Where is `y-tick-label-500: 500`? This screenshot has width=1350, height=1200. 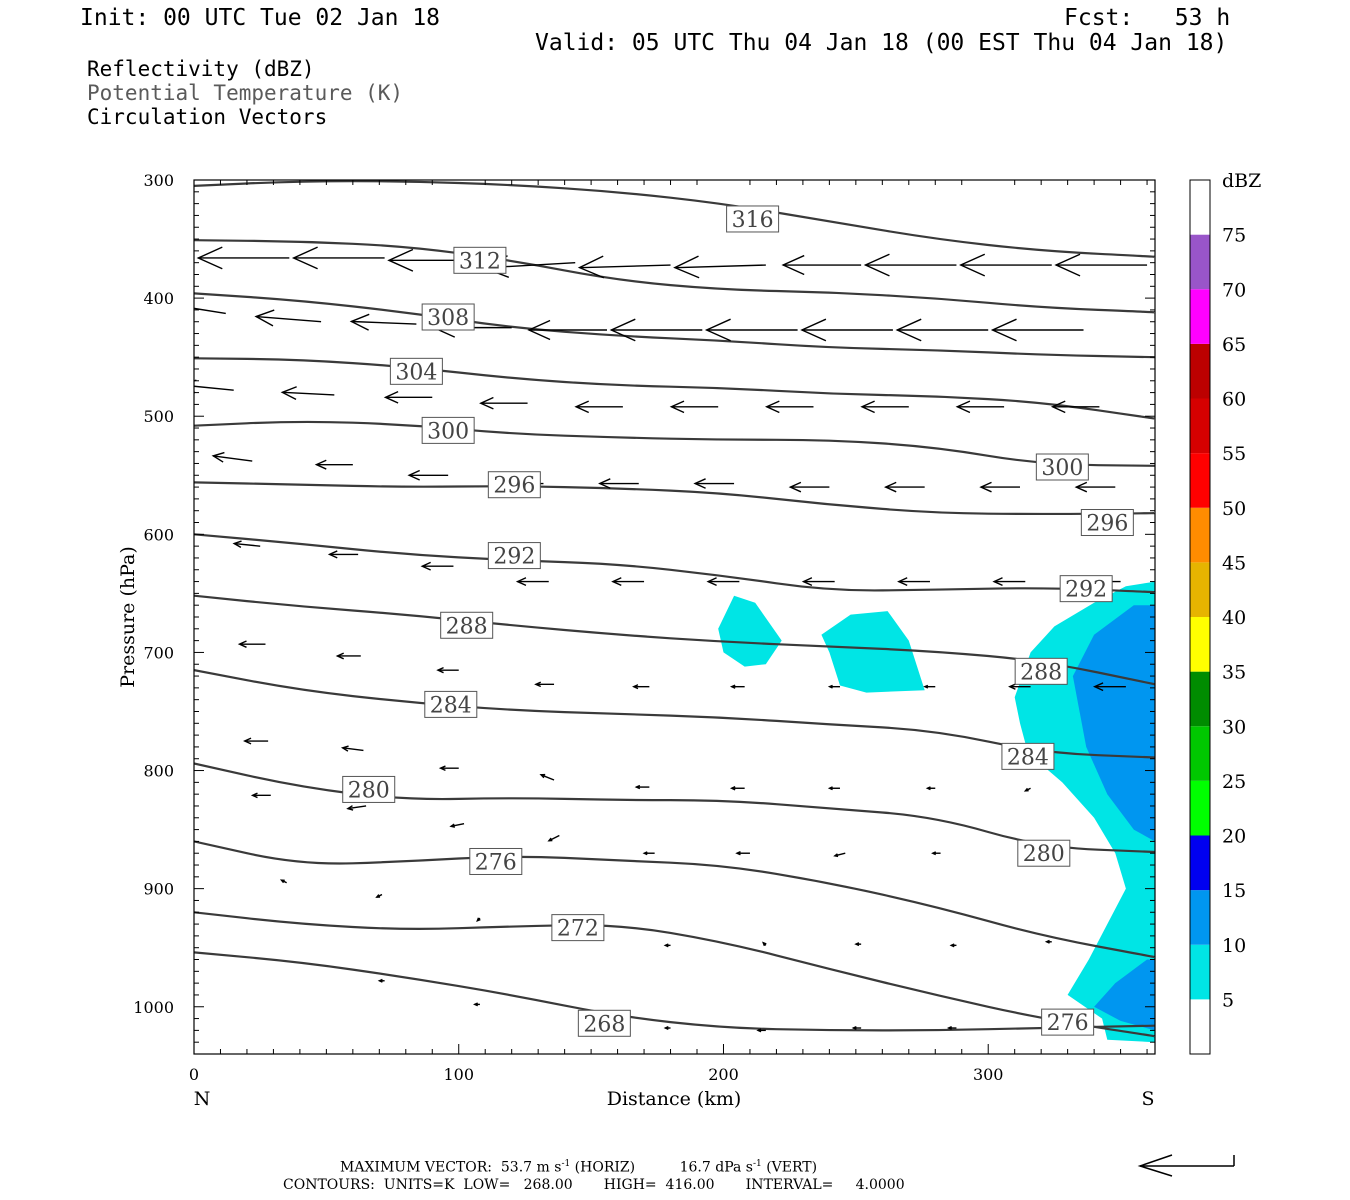
y-tick-label-500: 500 is located at coordinates (158, 416).